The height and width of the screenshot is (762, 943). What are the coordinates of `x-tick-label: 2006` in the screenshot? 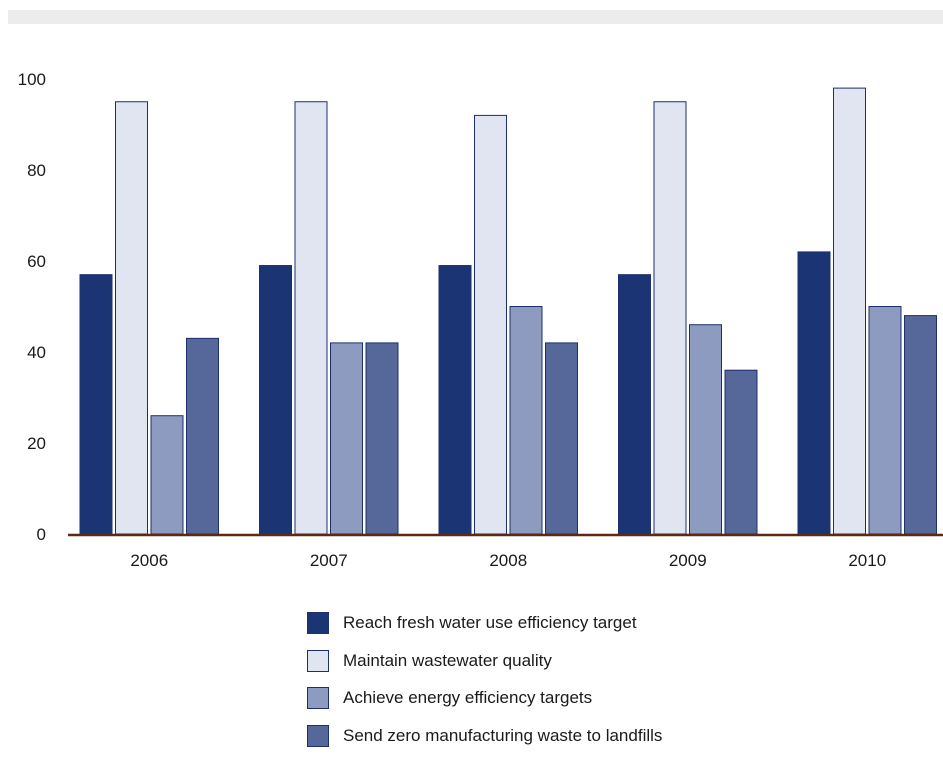 It's located at (149, 560).